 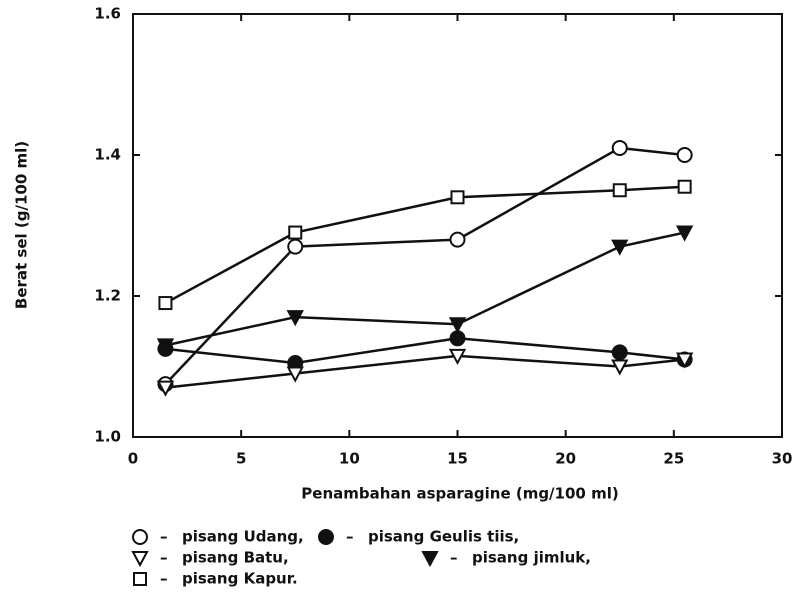 What do you see at coordinates (240, 579) in the screenshot?
I see `legend-label: pisang Kapur.` at bounding box center [240, 579].